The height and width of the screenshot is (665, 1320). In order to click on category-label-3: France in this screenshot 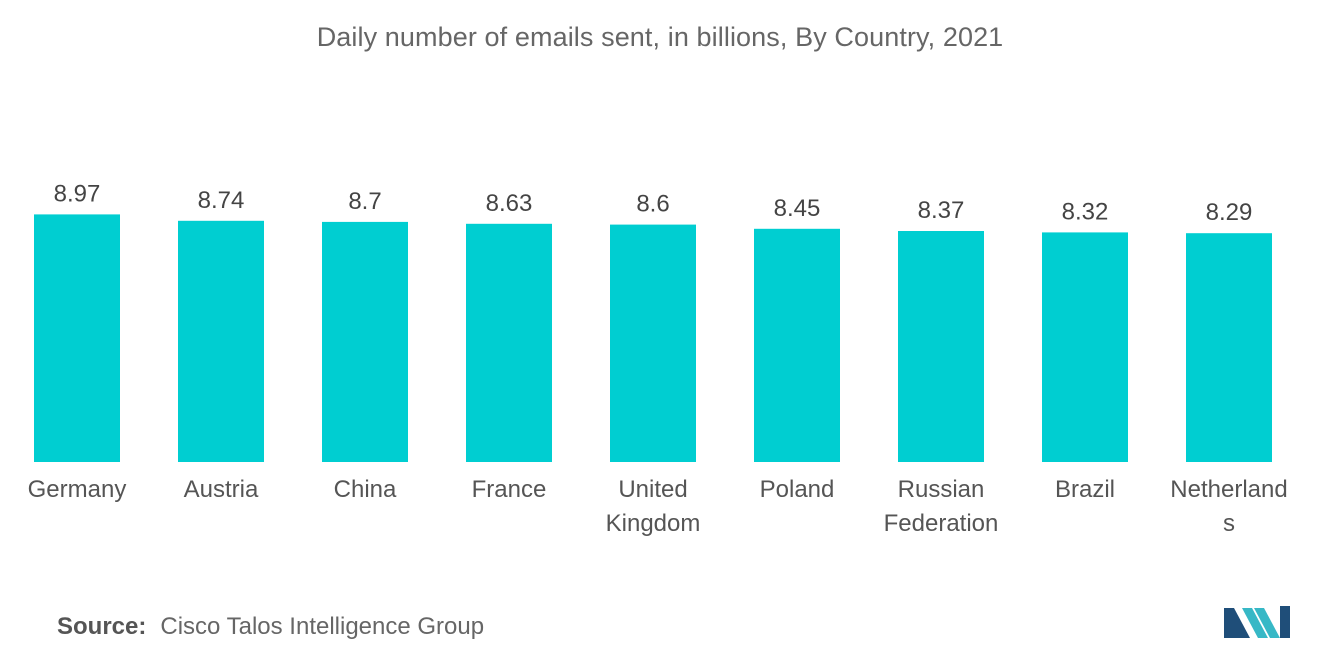, I will do `click(509, 489)`.